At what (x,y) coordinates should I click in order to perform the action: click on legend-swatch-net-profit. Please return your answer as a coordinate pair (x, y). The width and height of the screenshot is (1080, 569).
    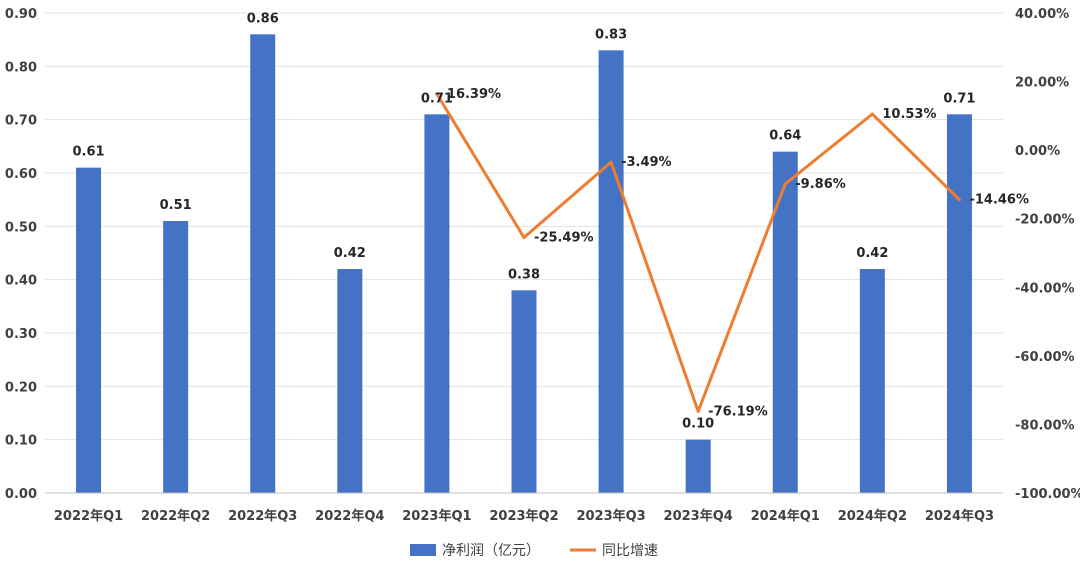
    Looking at the image, I should click on (423, 550).